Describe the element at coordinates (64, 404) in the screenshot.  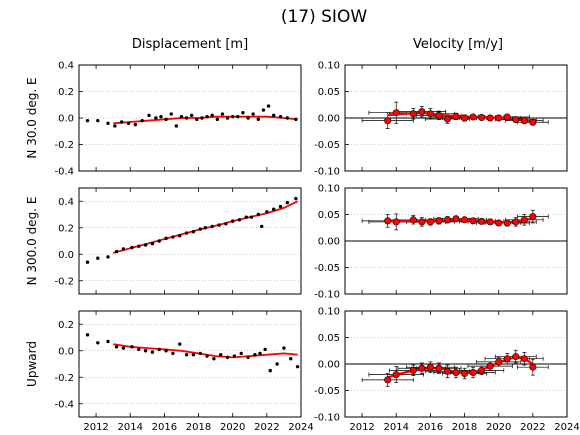
I see `y-tick-label: -0.4` at that location.